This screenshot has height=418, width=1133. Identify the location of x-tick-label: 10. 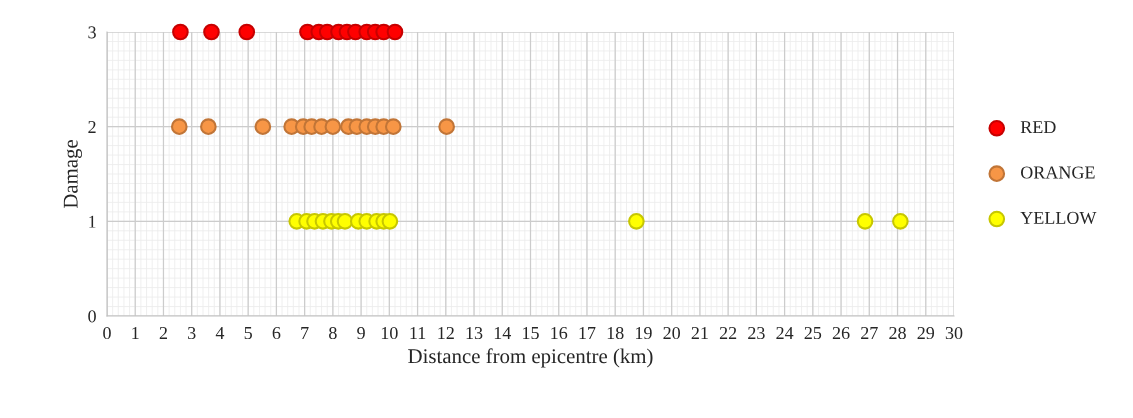
(389, 333).